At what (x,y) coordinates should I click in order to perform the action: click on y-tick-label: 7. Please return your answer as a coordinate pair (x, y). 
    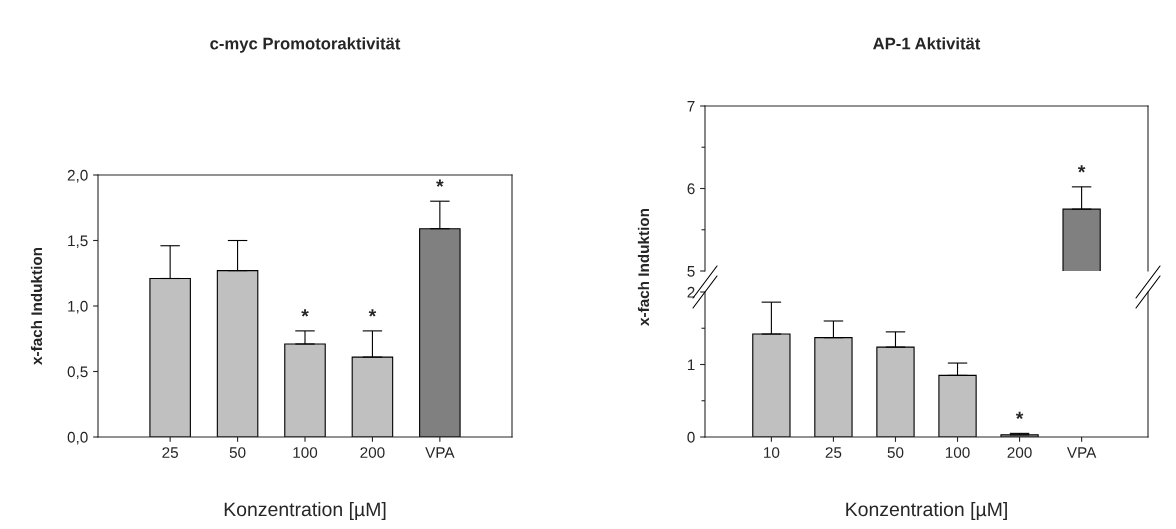
    Looking at the image, I should click on (691, 106).